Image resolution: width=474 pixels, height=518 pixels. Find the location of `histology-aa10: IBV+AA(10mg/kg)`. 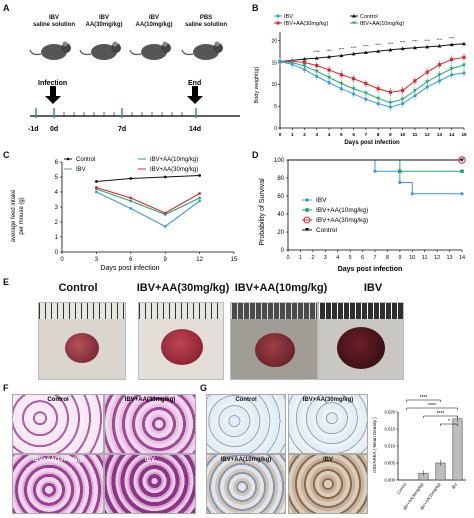

histology-aa10: IBV+AA(10mg/kg) is located at coordinates (58, 484).